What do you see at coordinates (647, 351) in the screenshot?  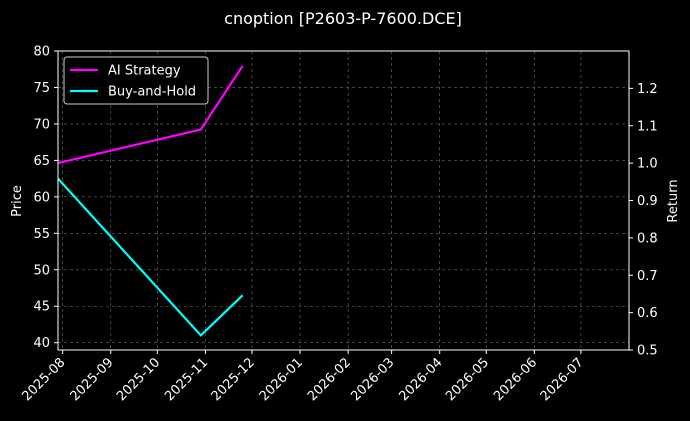 I see `y2-tick-label: 0.5` at bounding box center [647, 351].